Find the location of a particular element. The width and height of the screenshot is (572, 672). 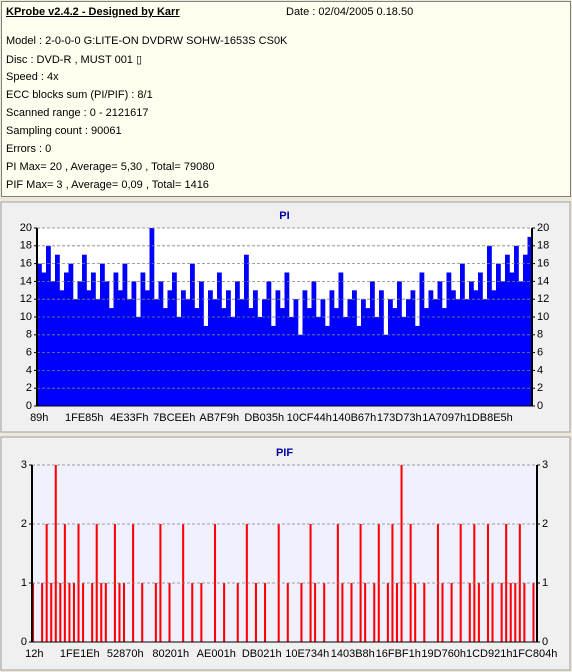

y-tick-label: 20 is located at coordinates (26, 228).